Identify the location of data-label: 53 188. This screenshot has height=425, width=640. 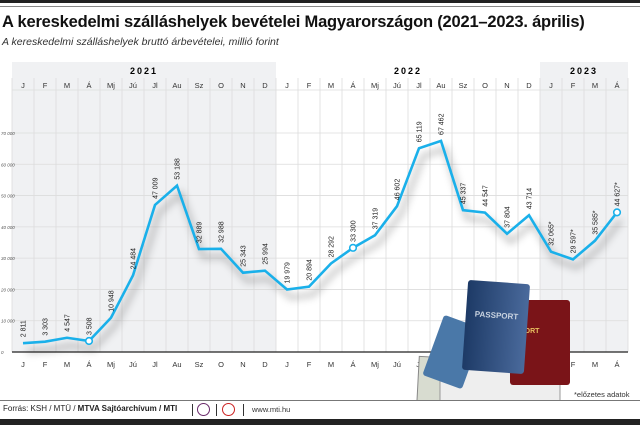
(178, 169).